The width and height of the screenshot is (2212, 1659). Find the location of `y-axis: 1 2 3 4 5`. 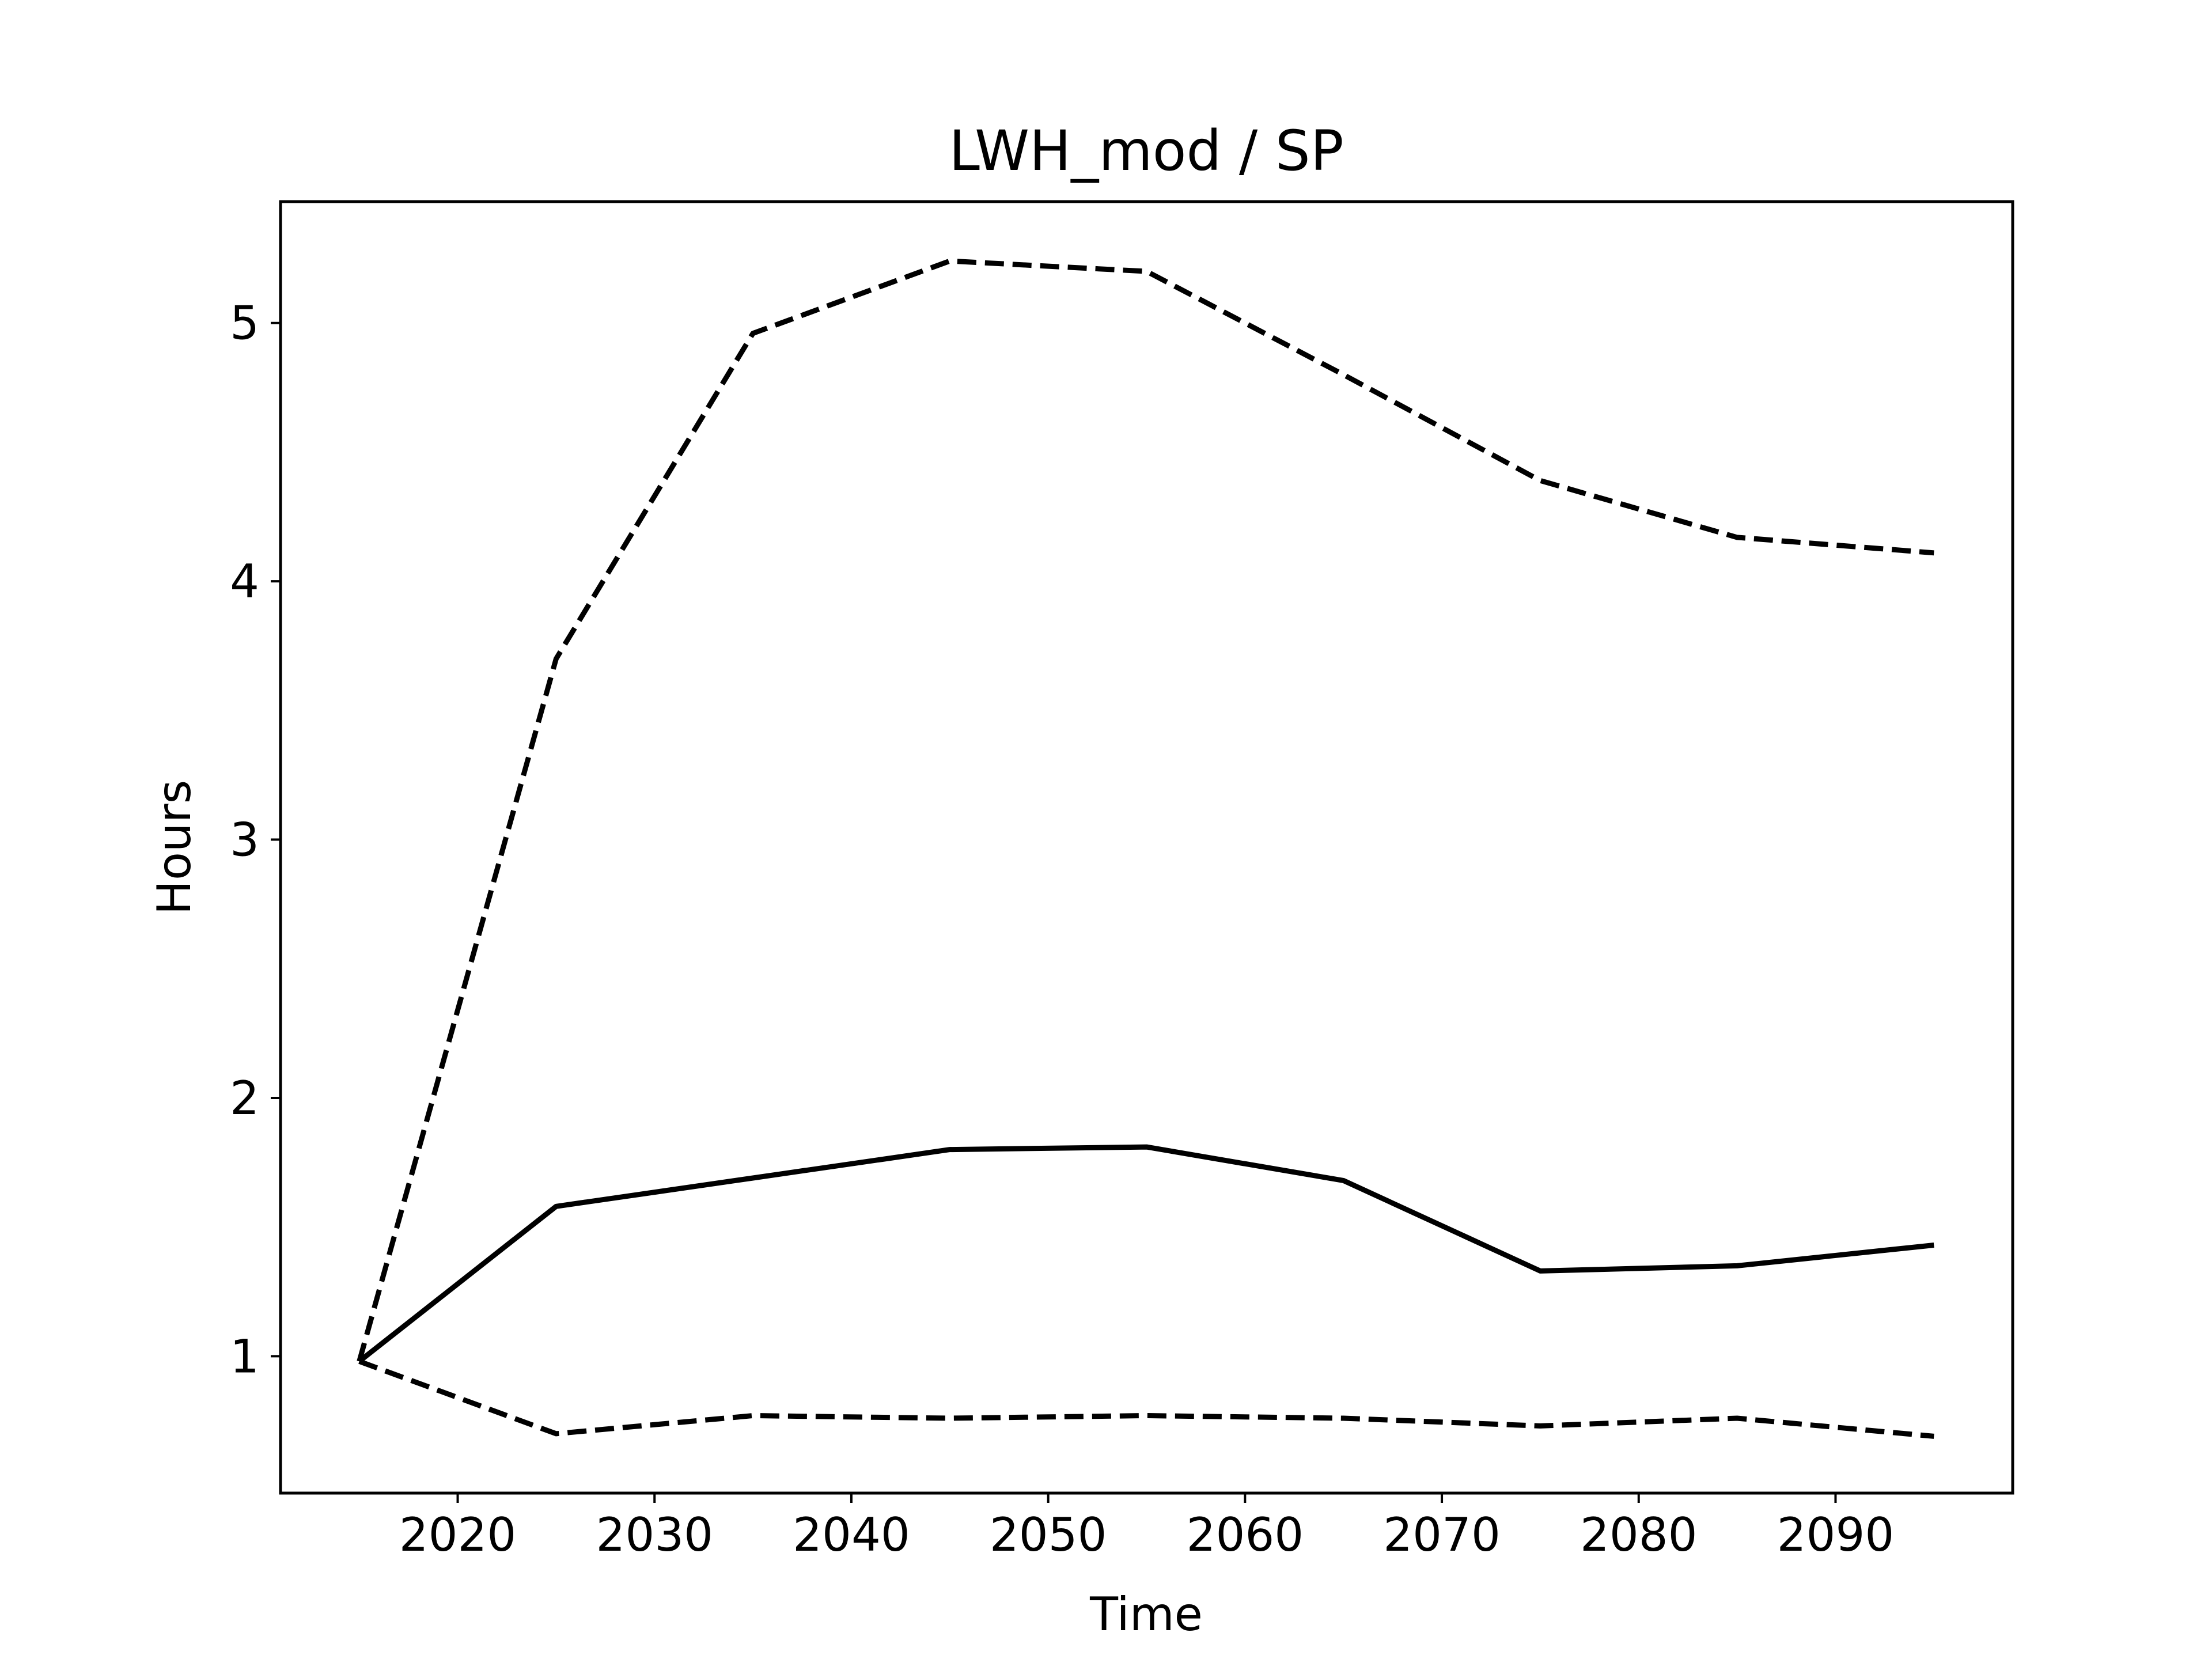

y-axis: 1 2 3 4 5 is located at coordinates (255, 840).